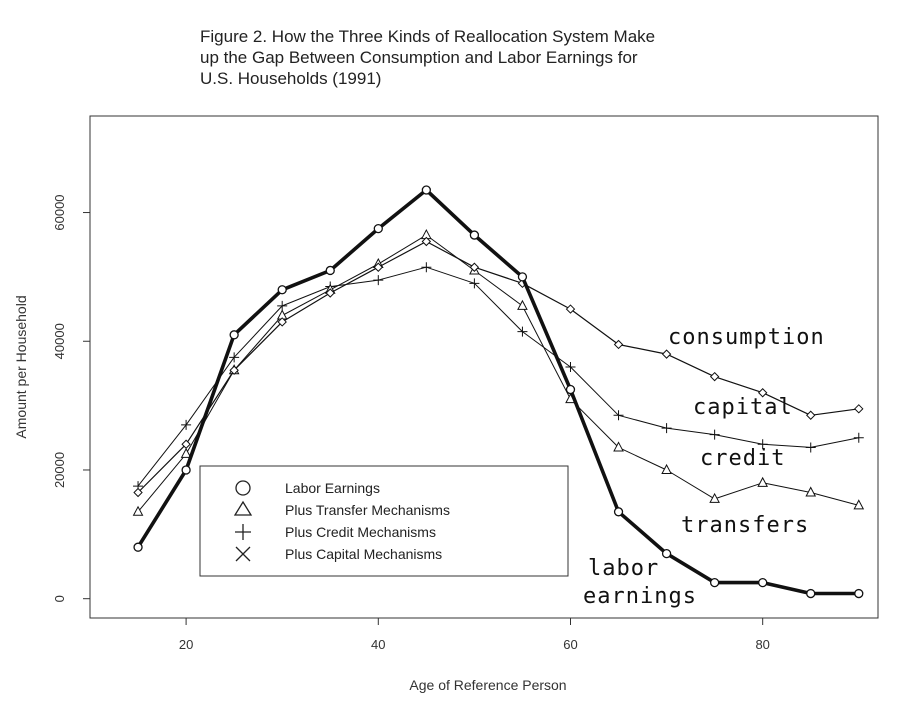 The width and height of the screenshot is (900, 710). I want to click on y-tick-label: 60000, so click(59, 212).